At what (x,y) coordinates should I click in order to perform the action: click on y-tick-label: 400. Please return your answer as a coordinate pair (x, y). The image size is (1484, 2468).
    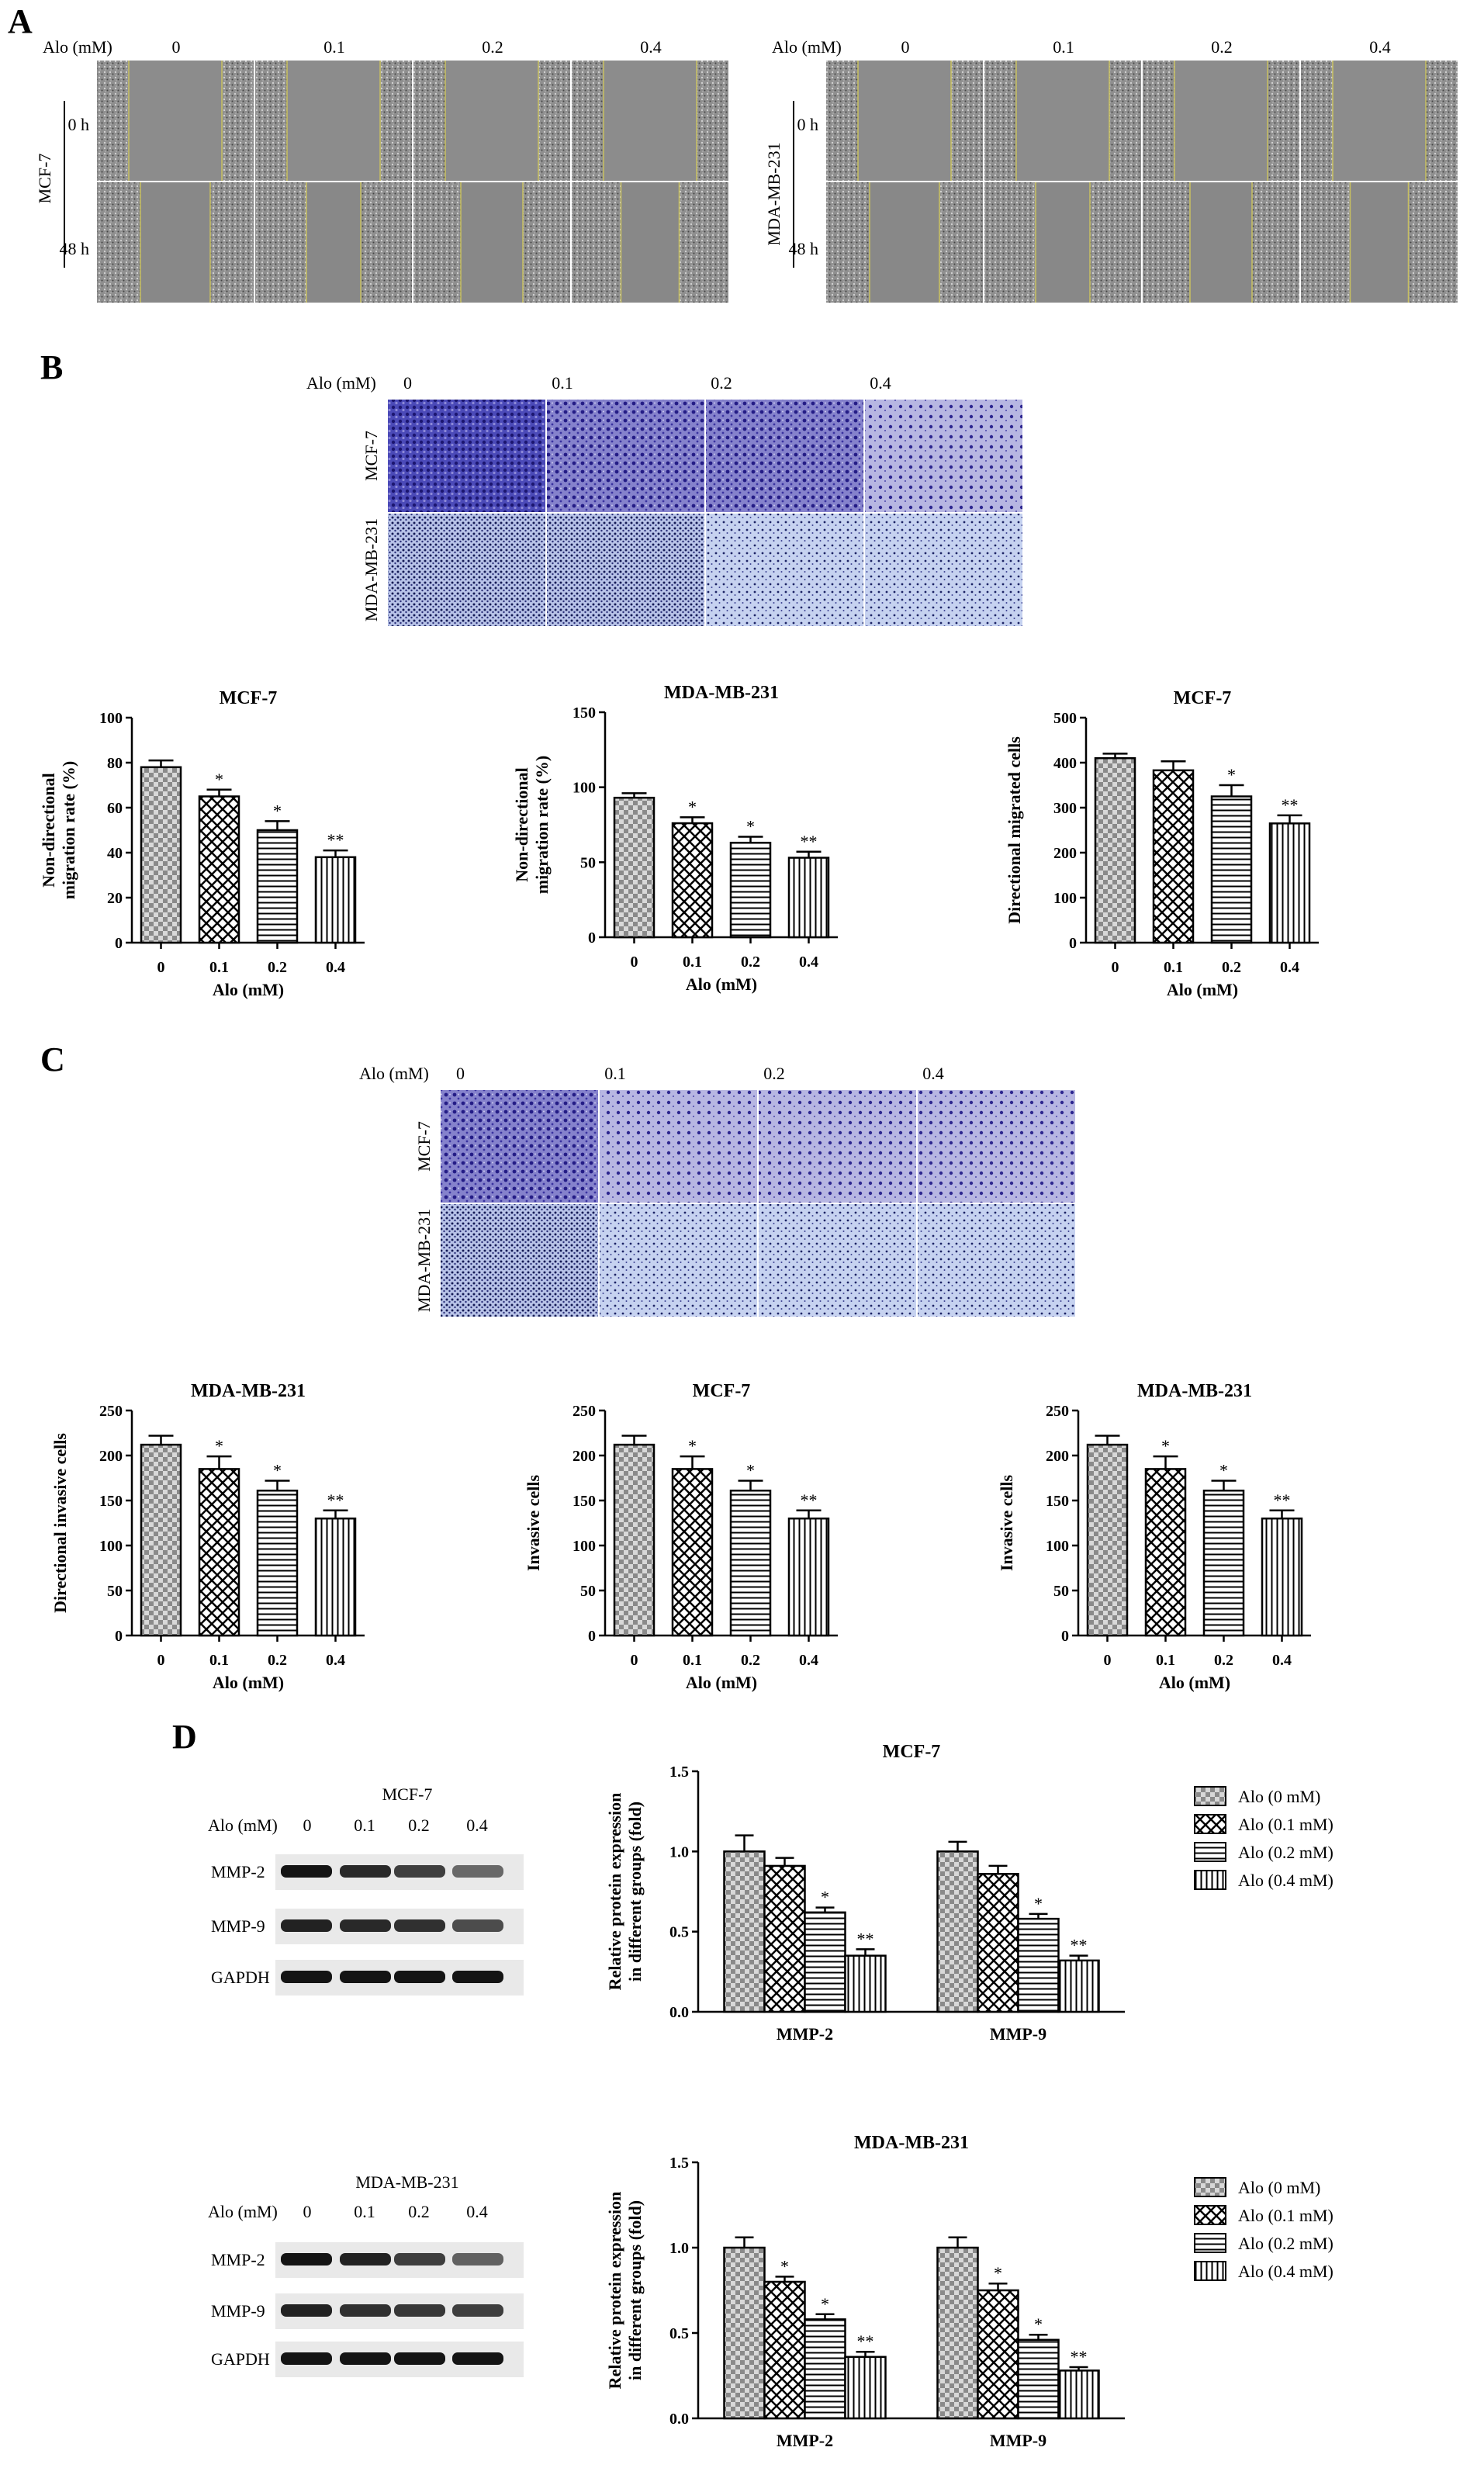
    Looking at the image, I should click on (1065, 764).